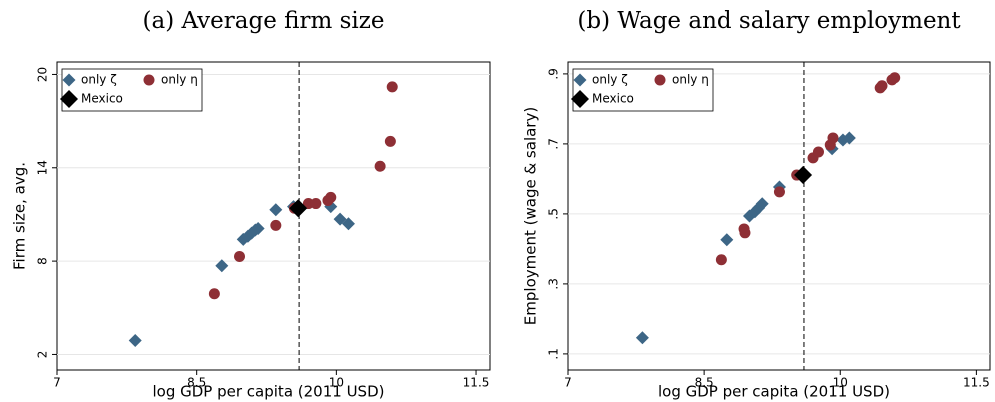  Describe the element at coordinates (554, 73) in the screenshot. I see `y-tick-label: .9` at that location.